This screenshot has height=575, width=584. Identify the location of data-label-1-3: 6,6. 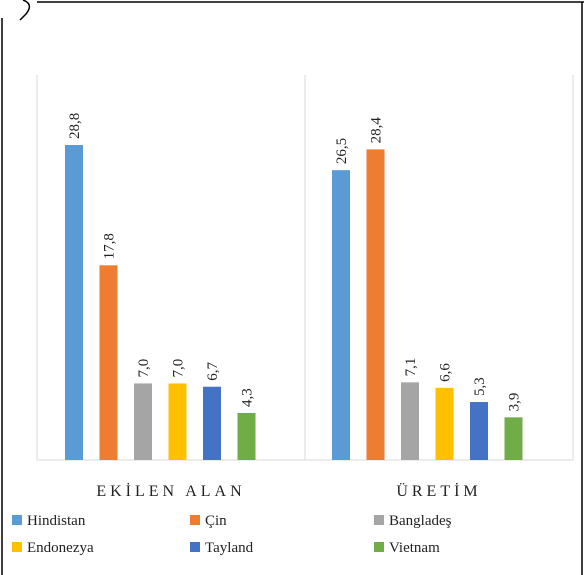
(446, 372).